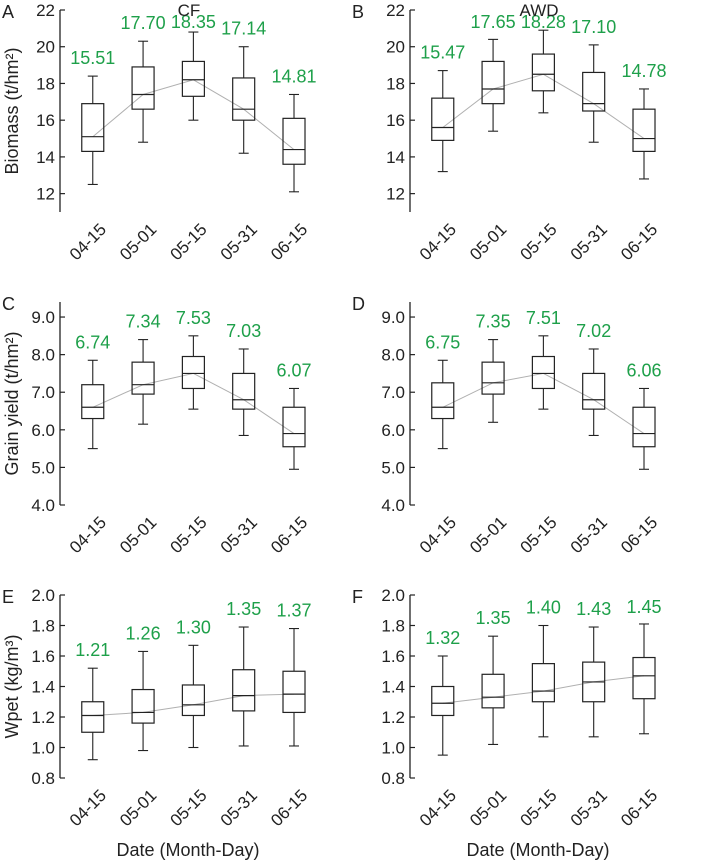 Image resolution: width=701 pixels, height=864 pixels. What do you see at coordinates (537, 850) in the screenshot?
I see `x-axis-title-right: Date (Month-Day)` at bounding box center [537, 850].